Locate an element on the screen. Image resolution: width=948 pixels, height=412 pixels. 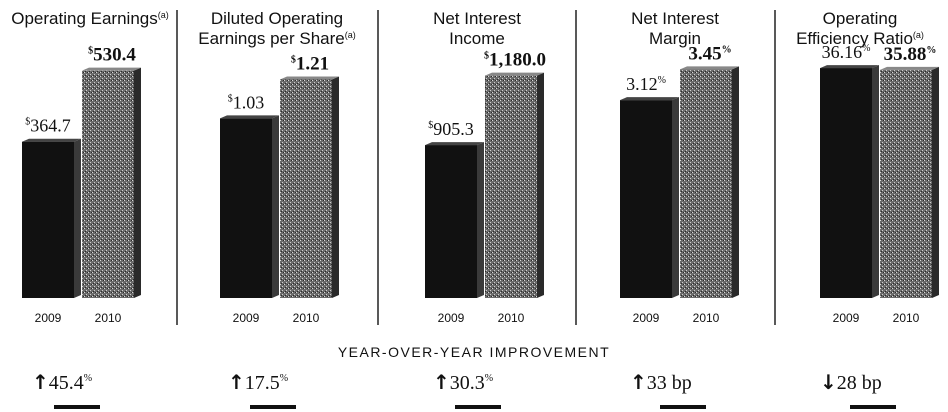
value-label: $905.3 is located at coordinates (451, 129).